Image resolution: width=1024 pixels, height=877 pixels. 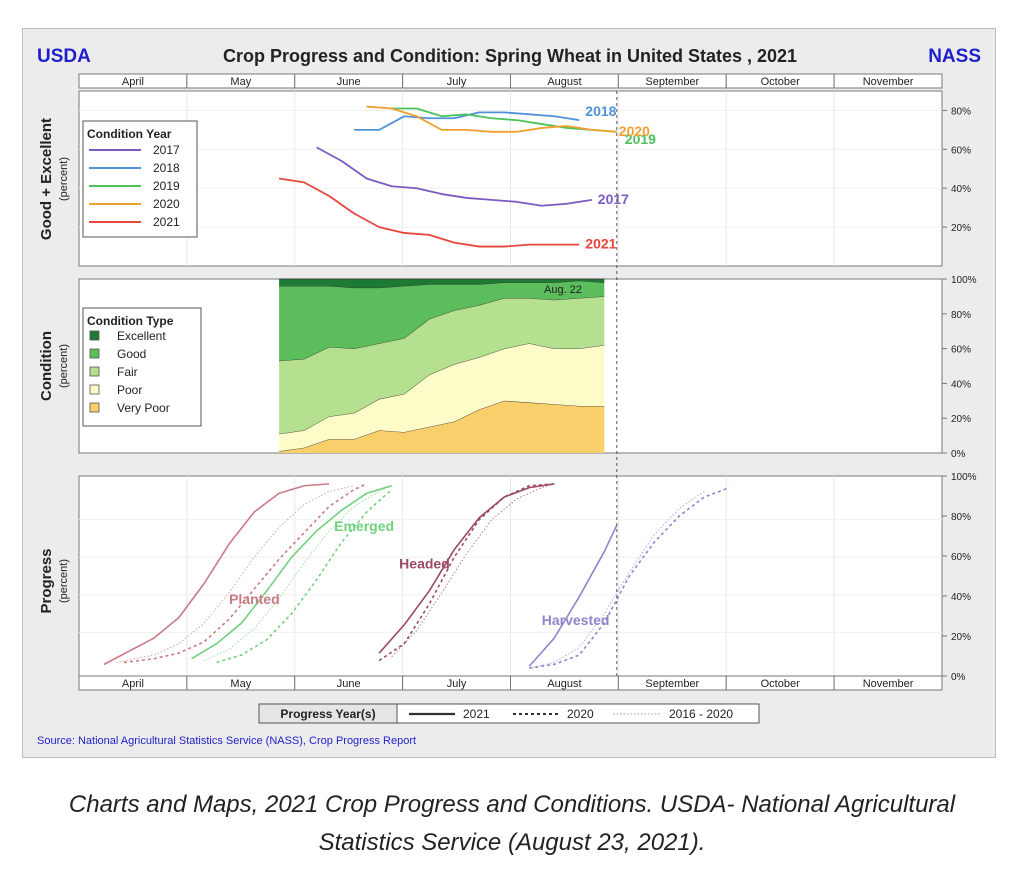 What do you see at coordinates (600, 111) in the screenshot?
I see `series-end-label-2018: 2018` at bounding box center [600, 111].